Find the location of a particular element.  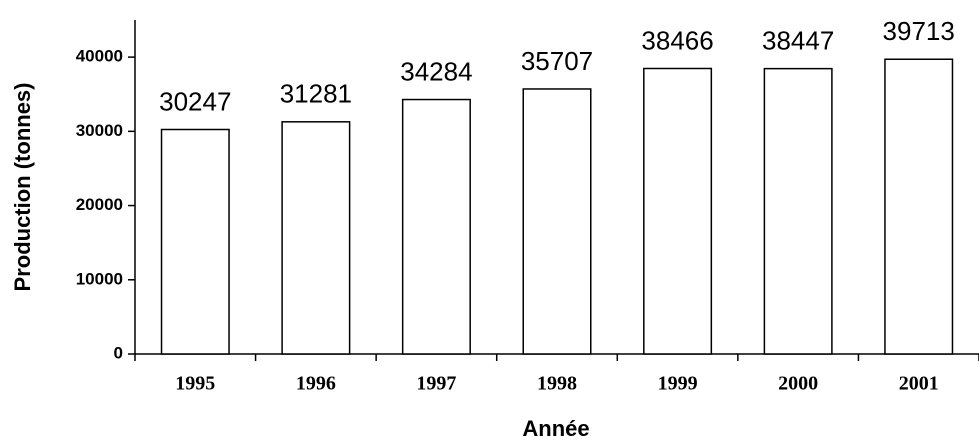

x-tick-label: 1996 is located at coordinates (316, 384).